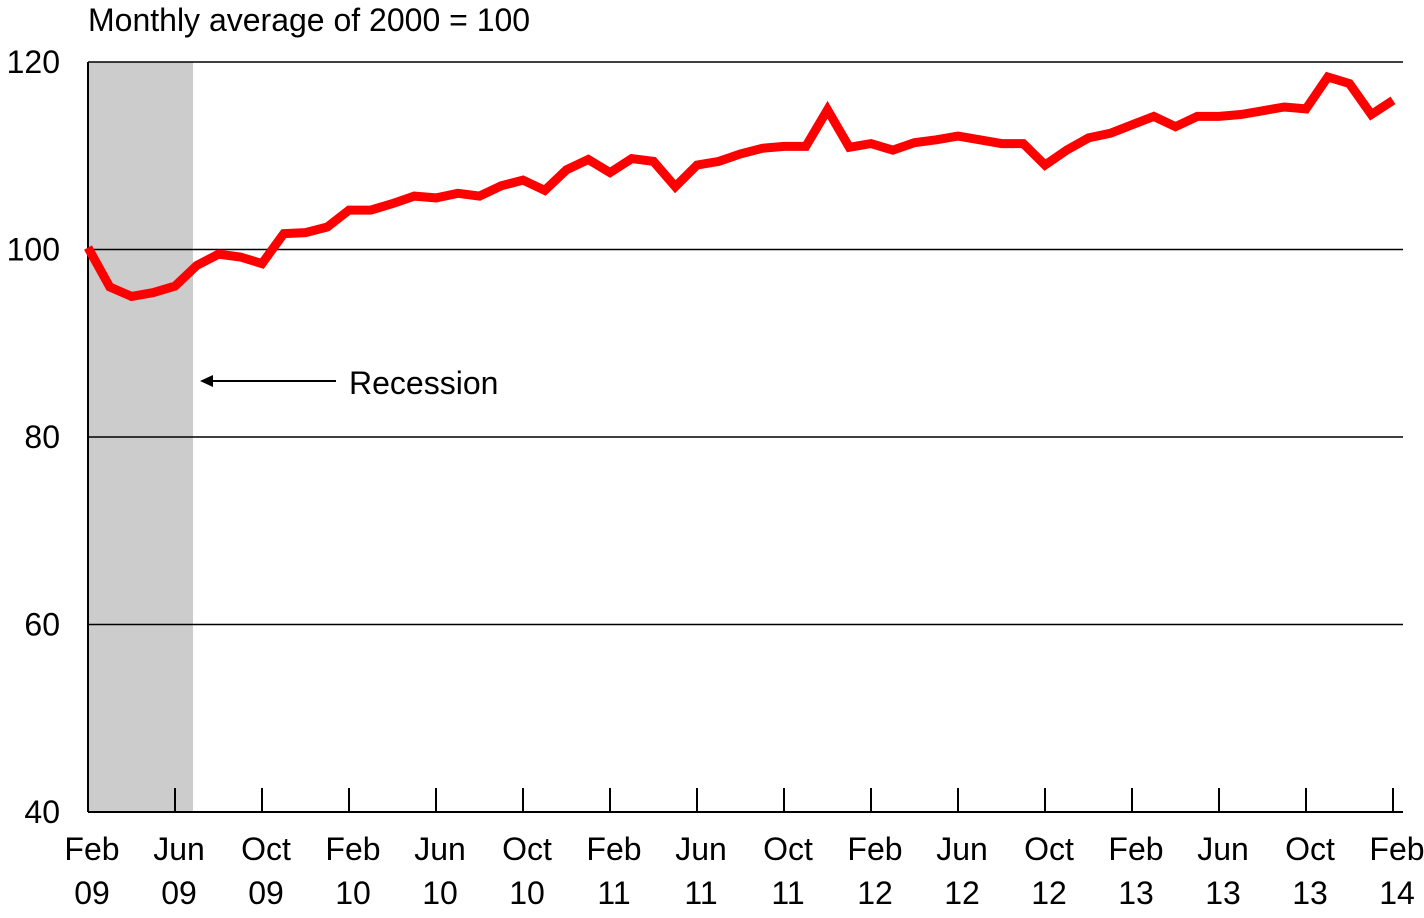 This screenshot has height=918, width=1424. I want to click on y-tick-label: 60, so click(42, 625).